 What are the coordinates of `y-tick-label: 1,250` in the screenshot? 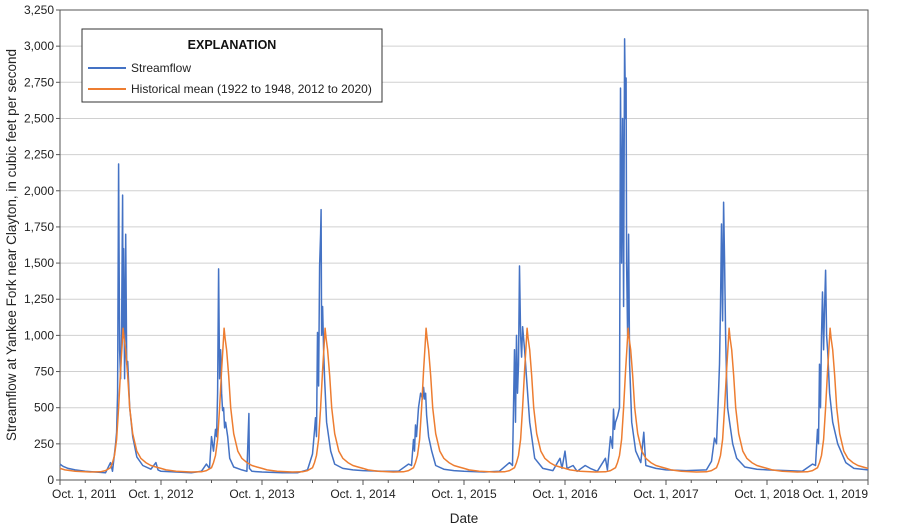 It's located at (39, 299).